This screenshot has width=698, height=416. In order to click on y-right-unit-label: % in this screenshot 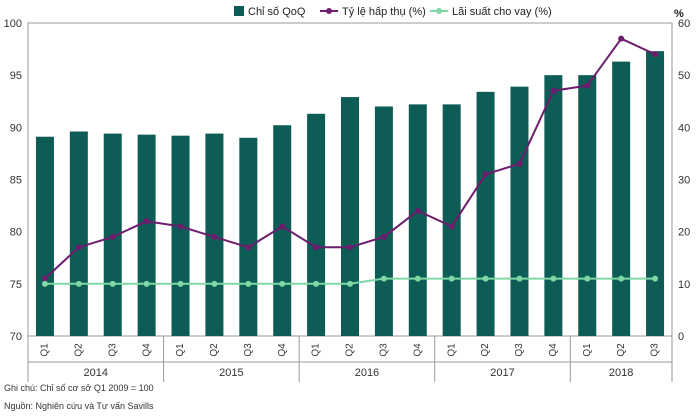, I will do `click(679, 14)`.